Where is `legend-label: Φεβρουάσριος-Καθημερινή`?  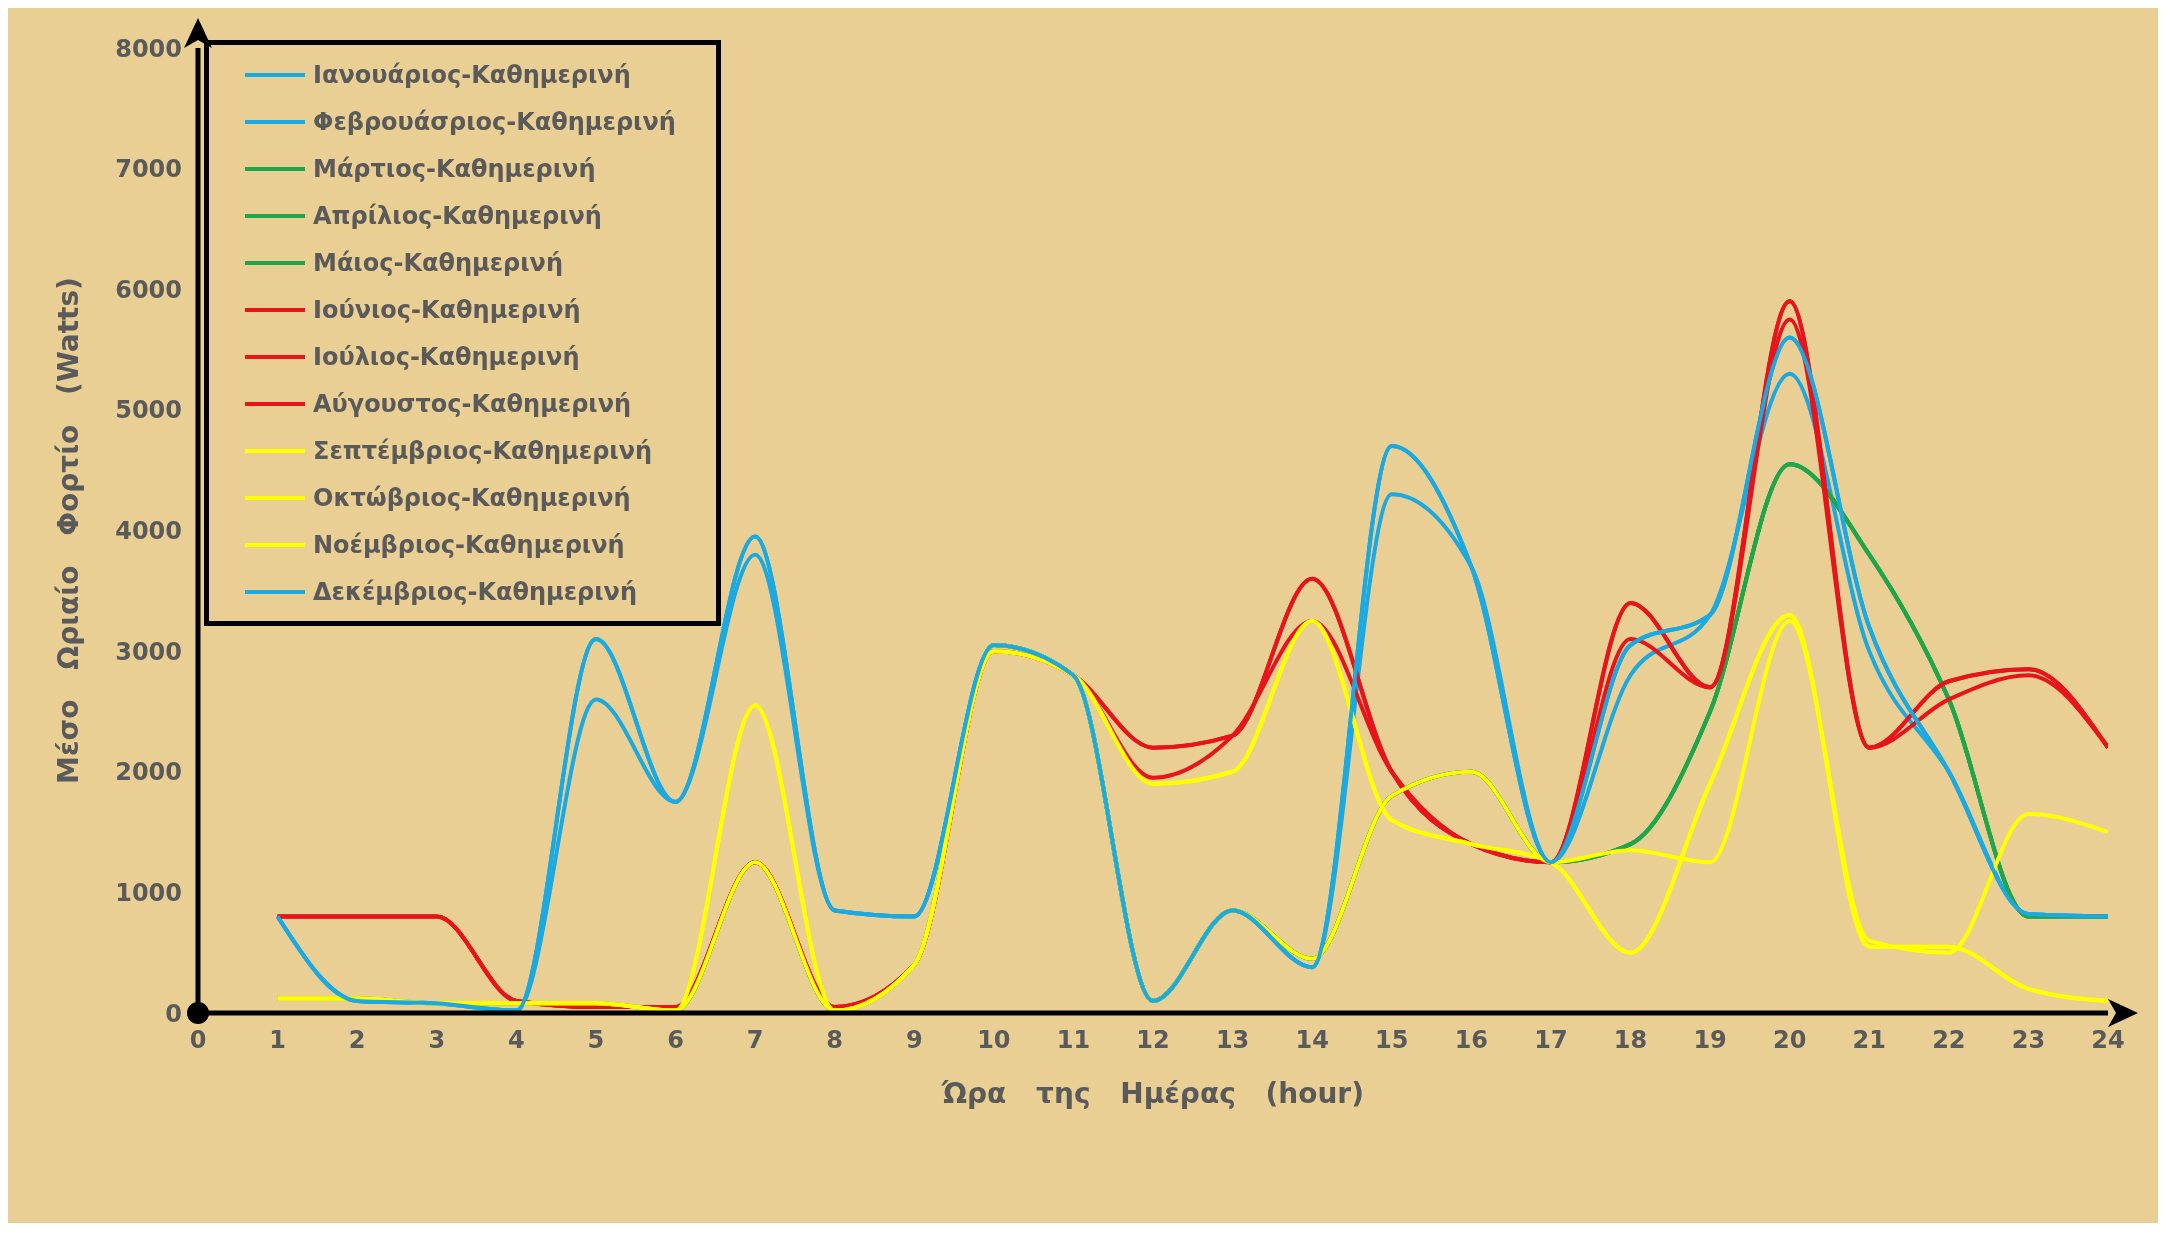 legend-label: Φεβρουάσριος-Καθημερινή is located at coordinates (494, 121).